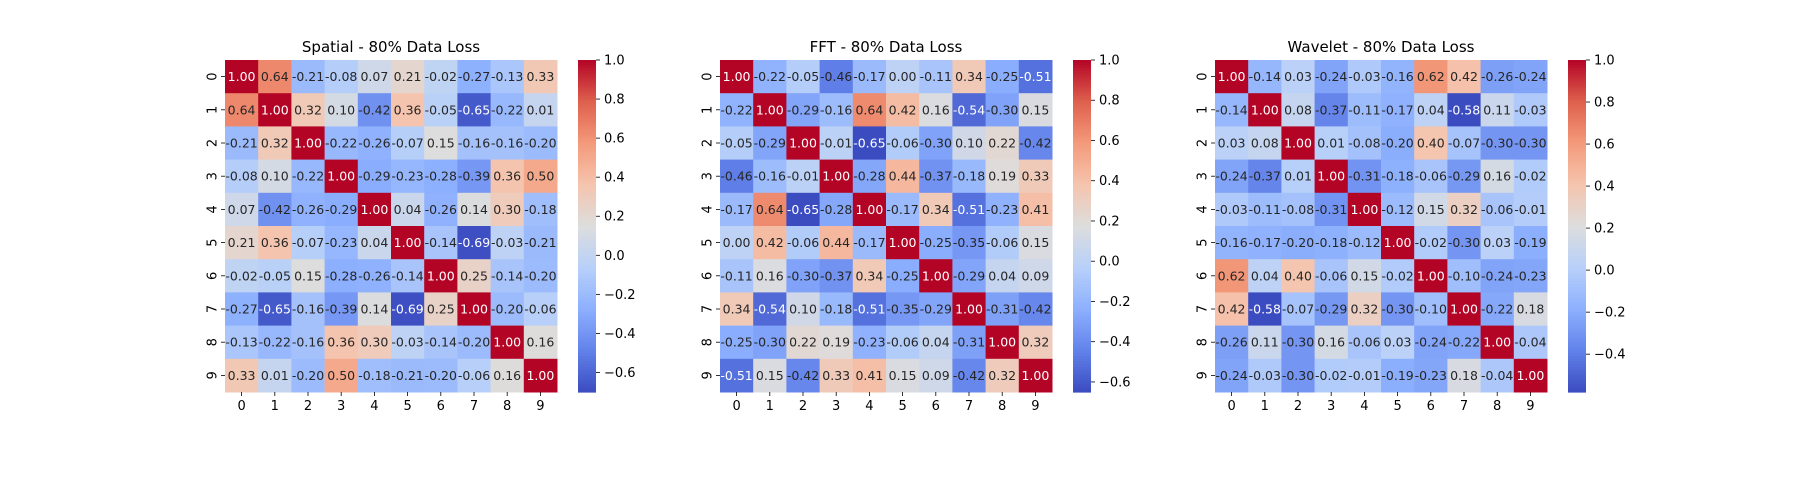 The width and height of the screenshot is (1800, 500). Describe the element at coordinates (803, 309) in the screenshot. I see `cell-value-label: 0.10` at that location.